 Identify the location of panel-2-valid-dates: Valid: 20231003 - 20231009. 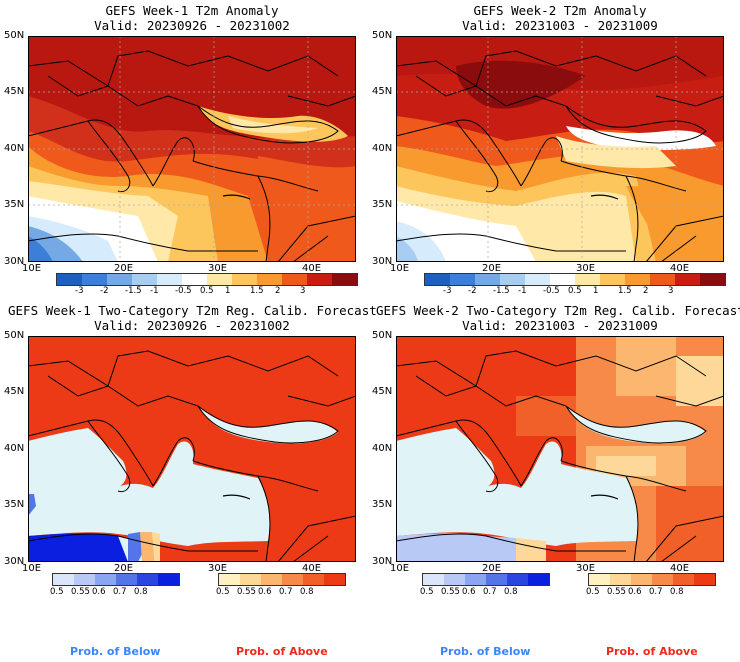
(560, 25).